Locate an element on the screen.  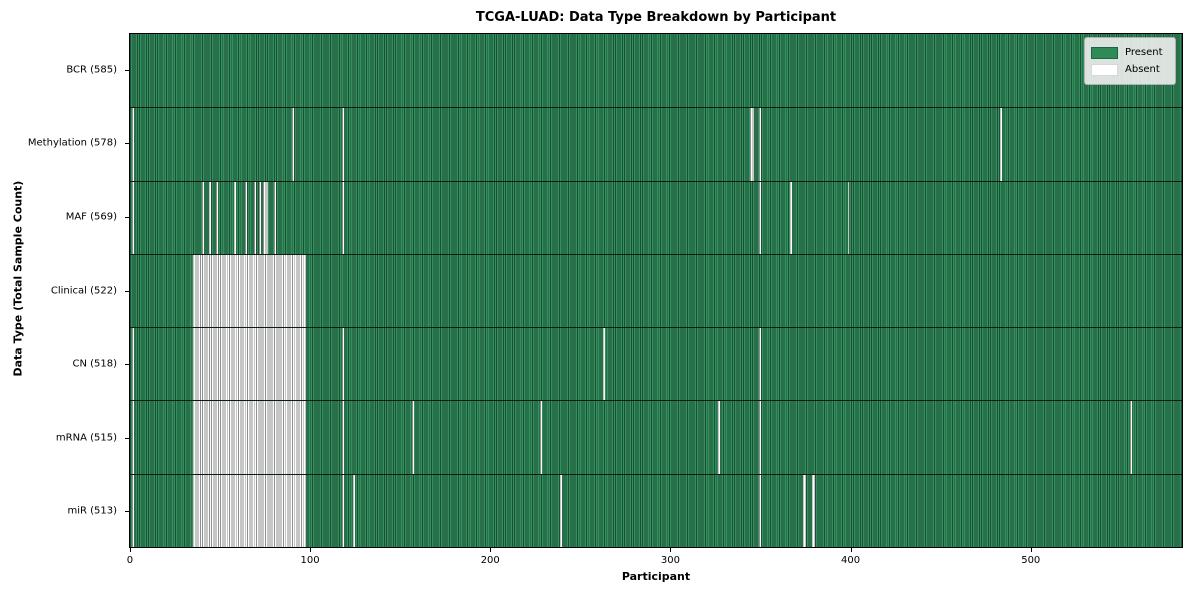
y-axis-title: Data Type (Total Sample Count) is located at coordinates (18, 278).